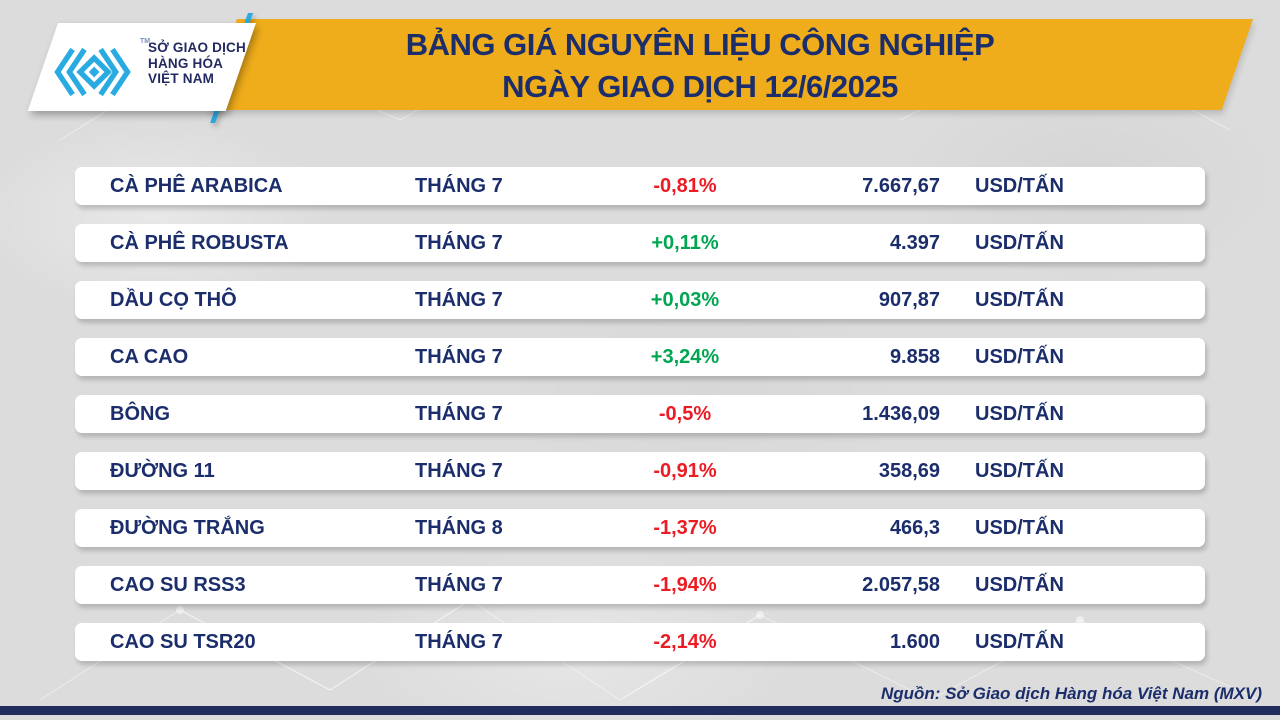  What do you see at coordinates (178, 584) in the screenshot?
I see `commodity-name: CAO SU RSS3` at bounding box center [178, 584].